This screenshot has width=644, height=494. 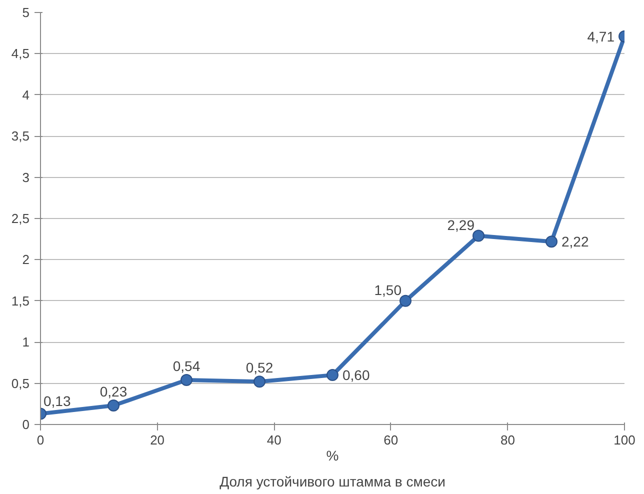 I want to click on x-tick-label: 60, so click(x=391, y=440).